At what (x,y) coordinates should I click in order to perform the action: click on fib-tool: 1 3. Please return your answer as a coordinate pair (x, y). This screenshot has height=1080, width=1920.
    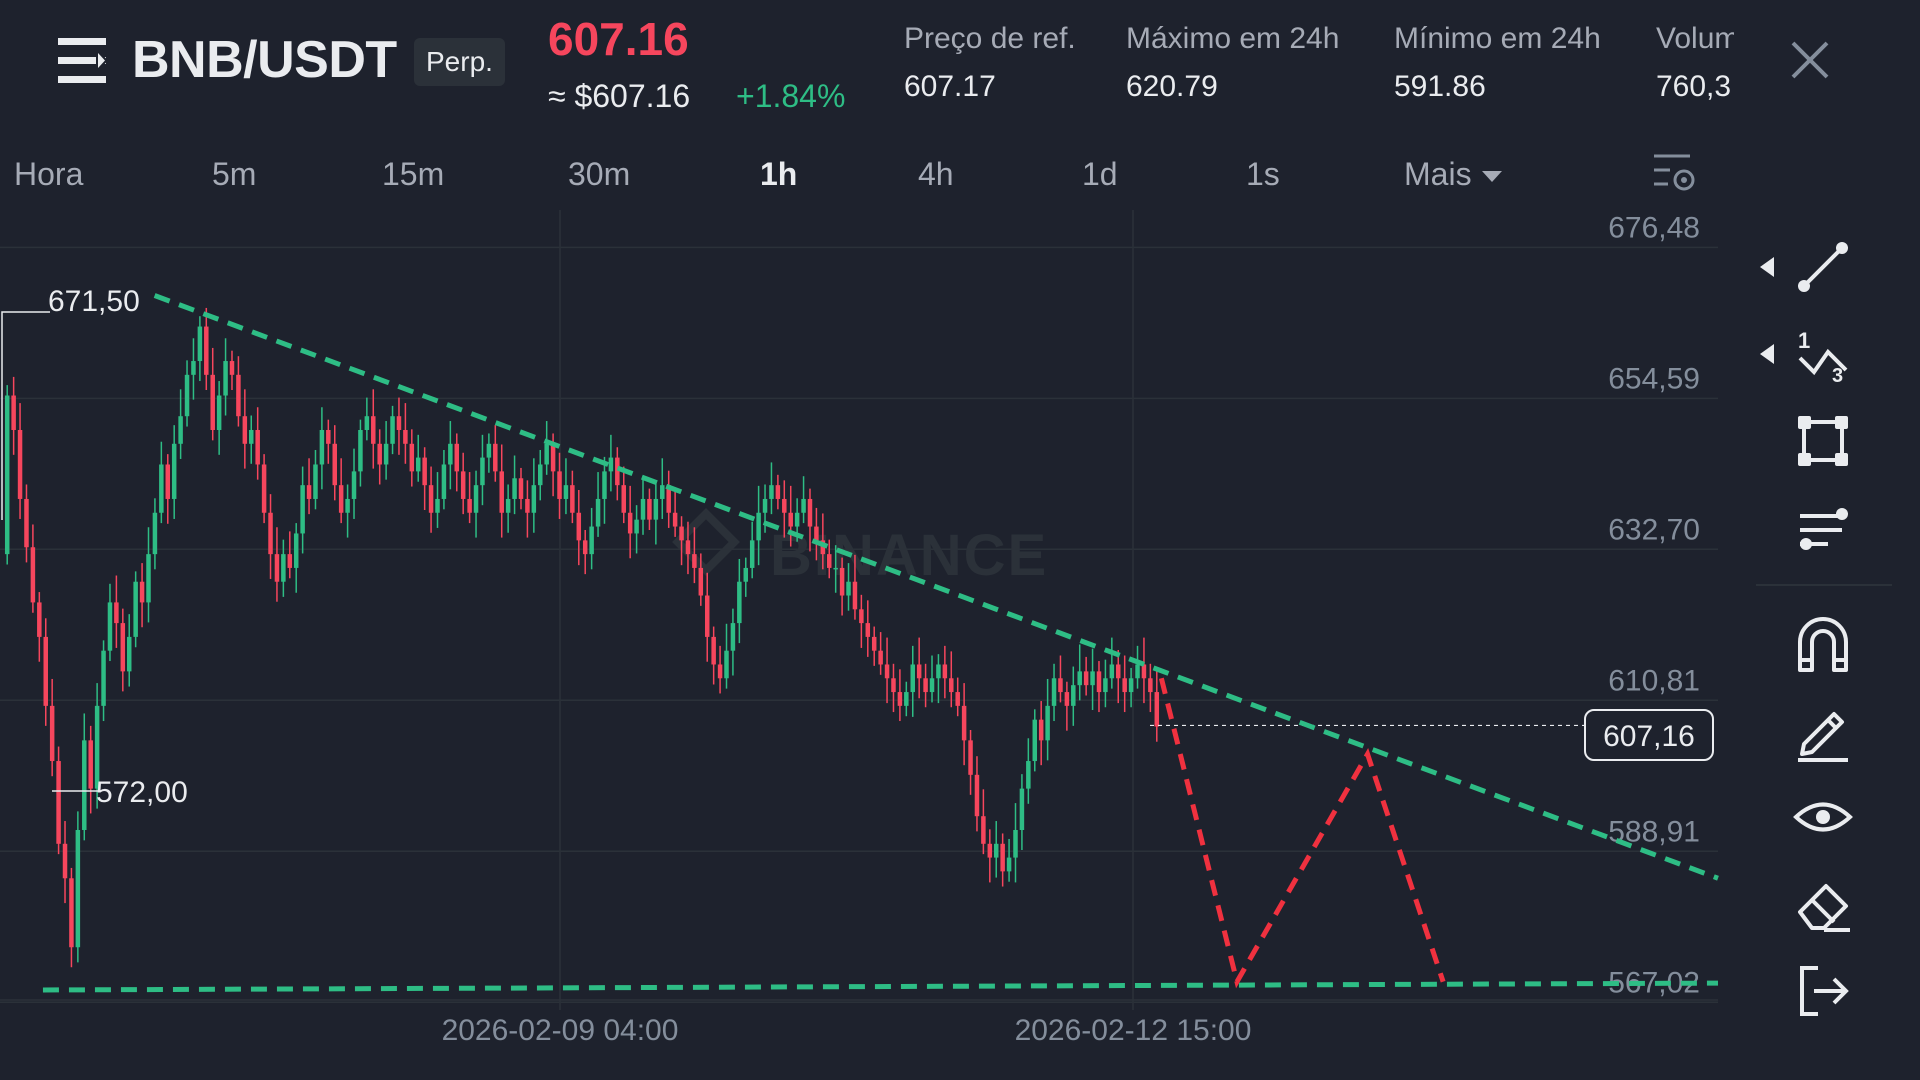
    Looking at the image, I should click on (1823, 353).